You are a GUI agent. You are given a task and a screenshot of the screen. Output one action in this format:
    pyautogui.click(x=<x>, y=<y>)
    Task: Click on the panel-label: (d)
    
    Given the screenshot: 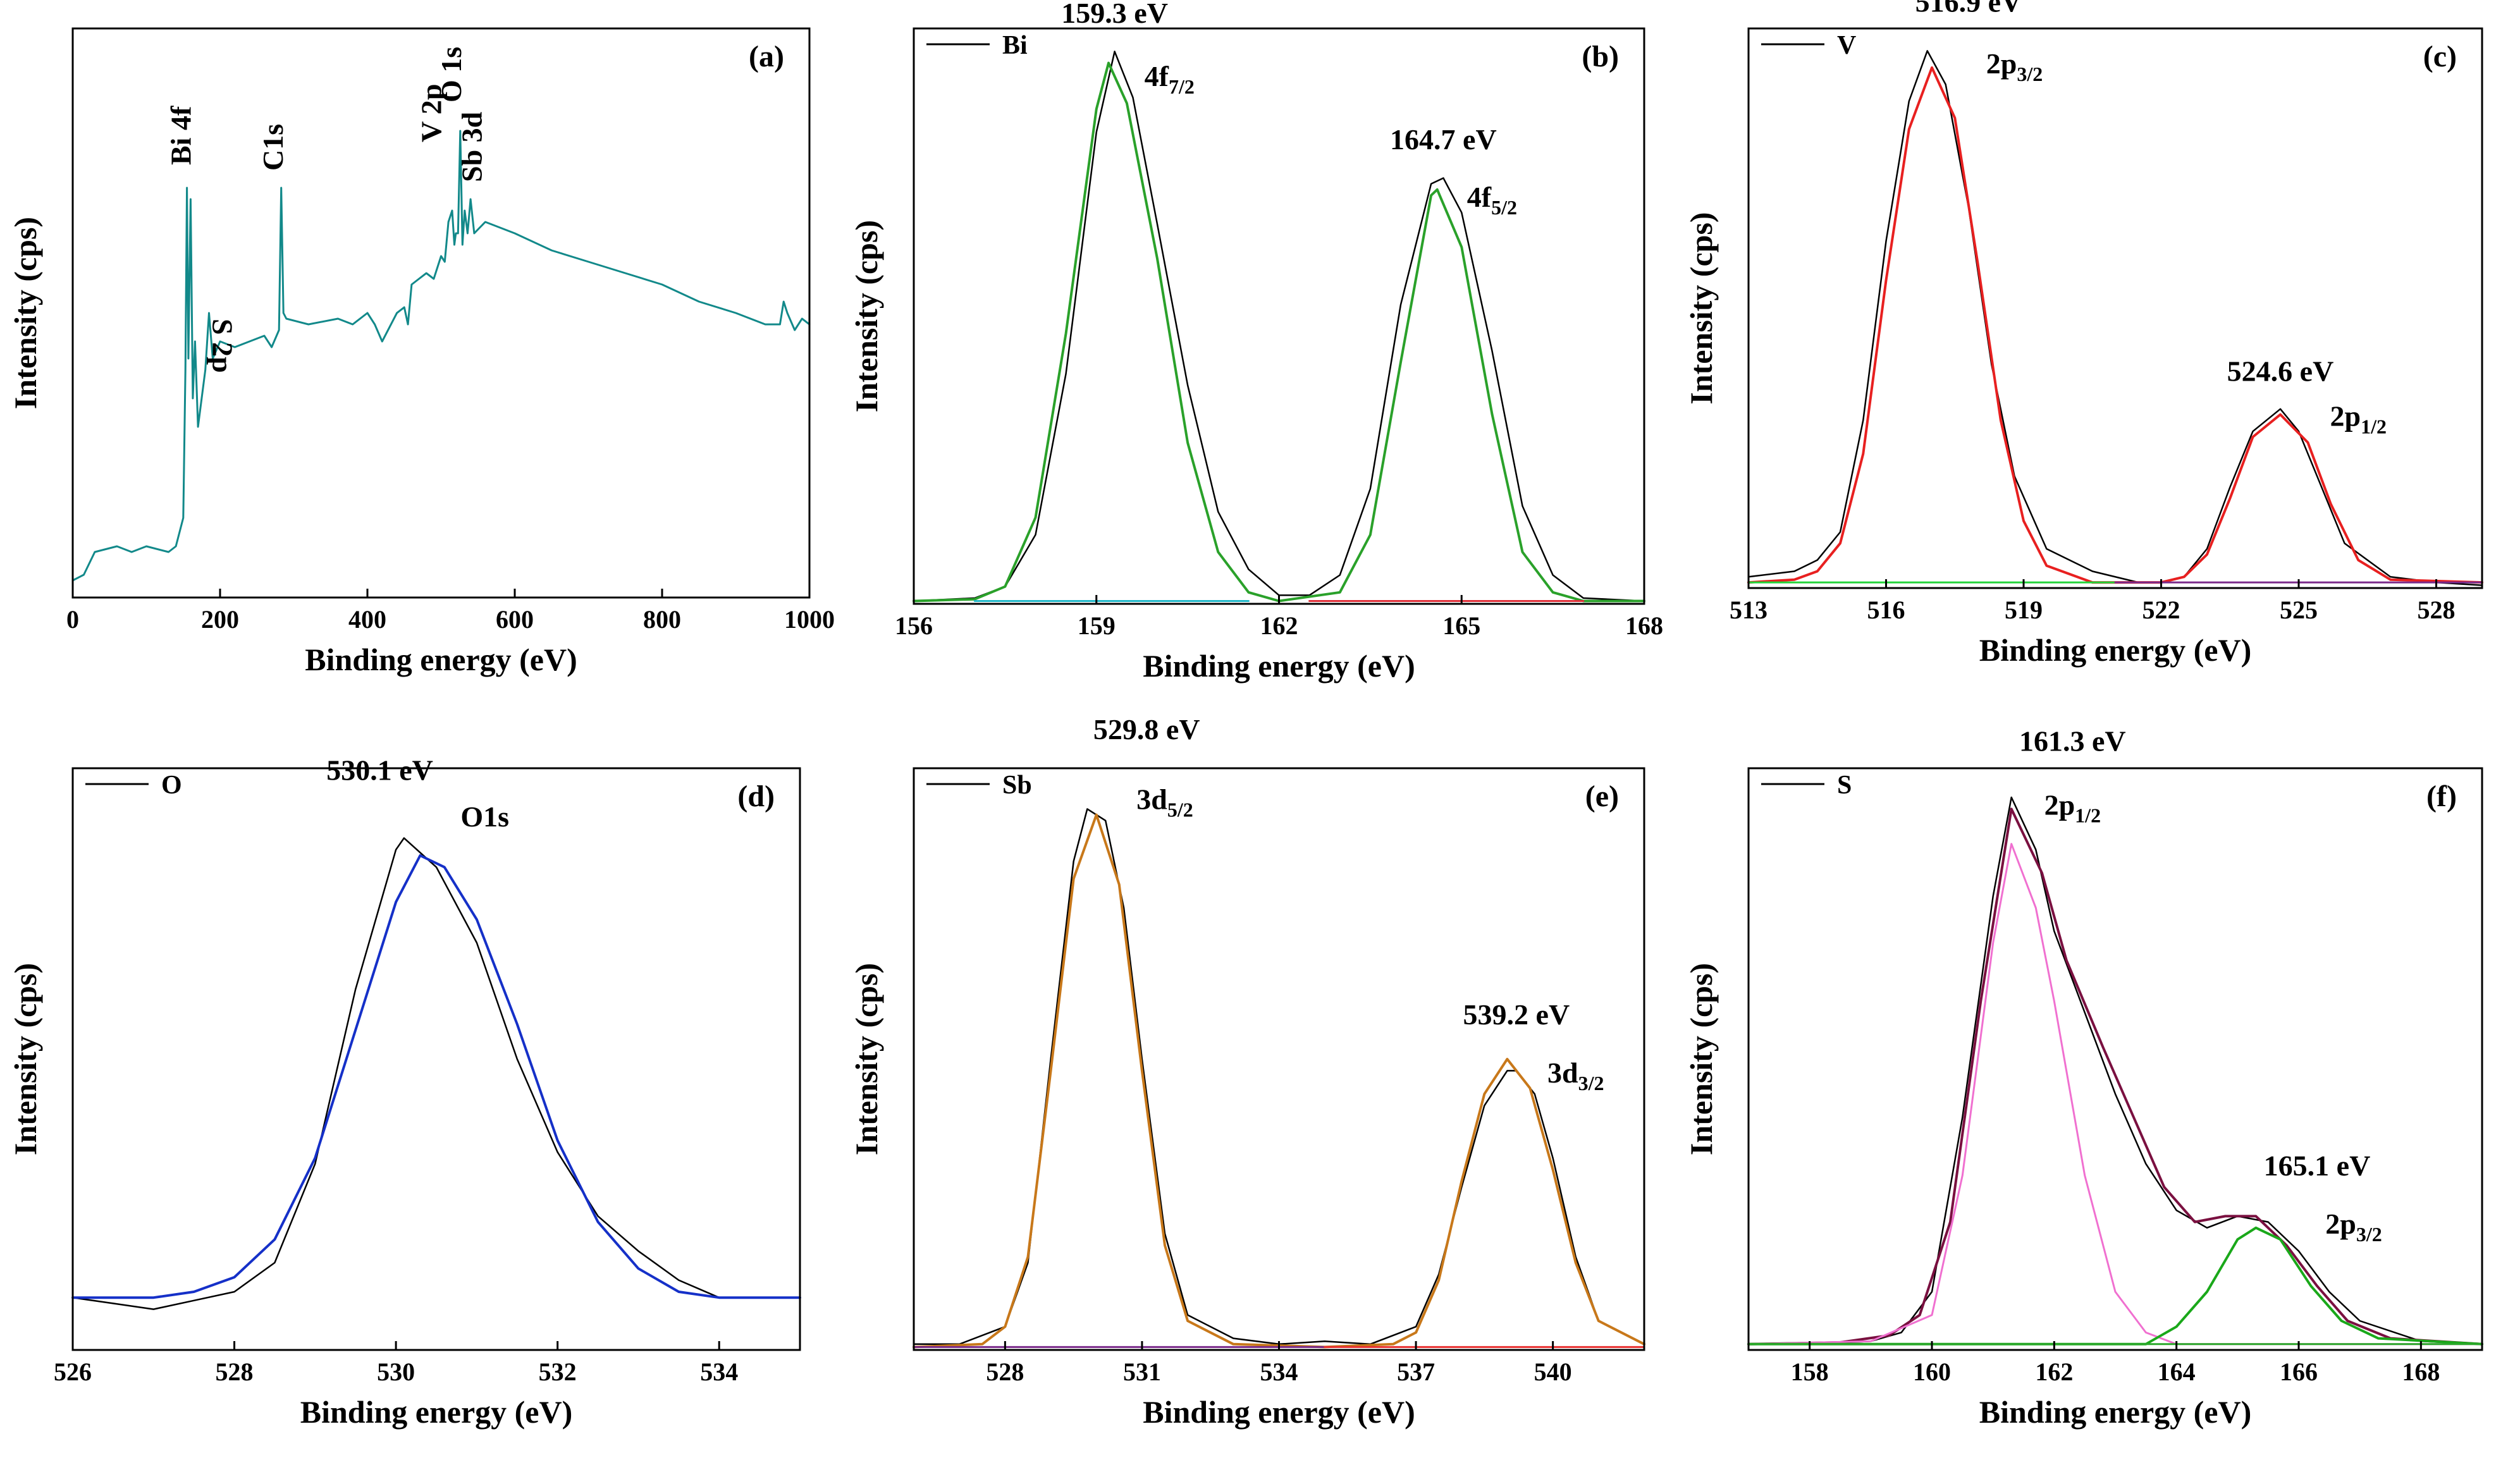 What is the action you would take?
    pyautogui.click(x=756, y=796)
    